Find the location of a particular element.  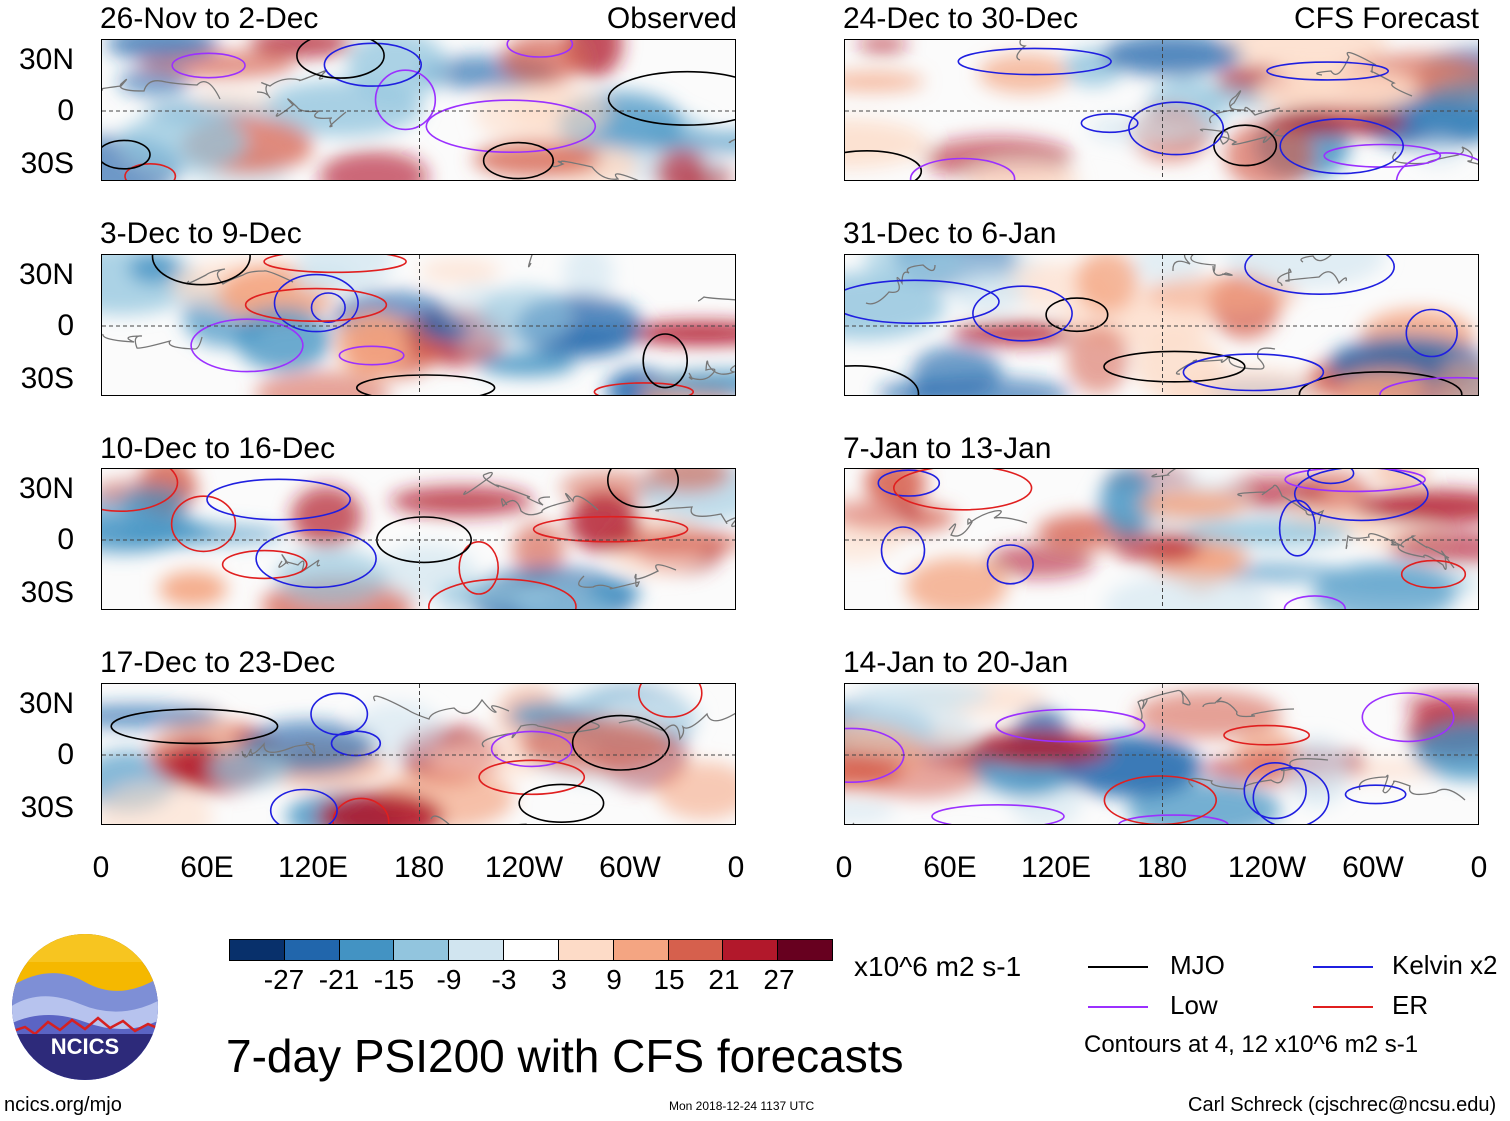

colorbar-label: -21 is located at coordinates (339, 979).